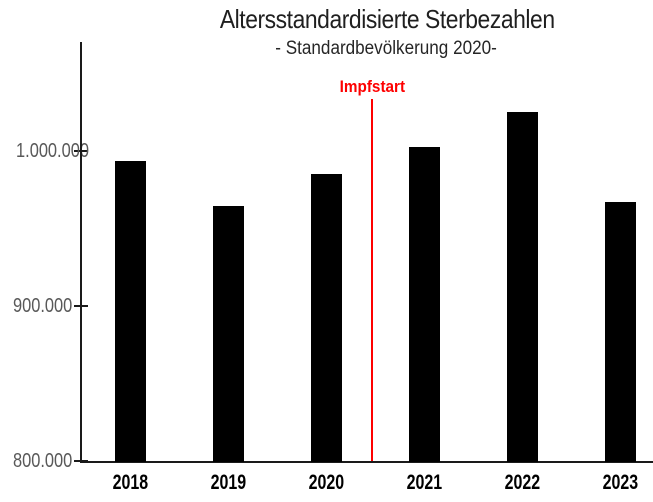 This screenshot has height=502, width=653. What do you see at coordinates (52, 150) in the screenshot?
I see `y-axis-tick-label-text: 1.000.000` at bounding box center [52, 150].